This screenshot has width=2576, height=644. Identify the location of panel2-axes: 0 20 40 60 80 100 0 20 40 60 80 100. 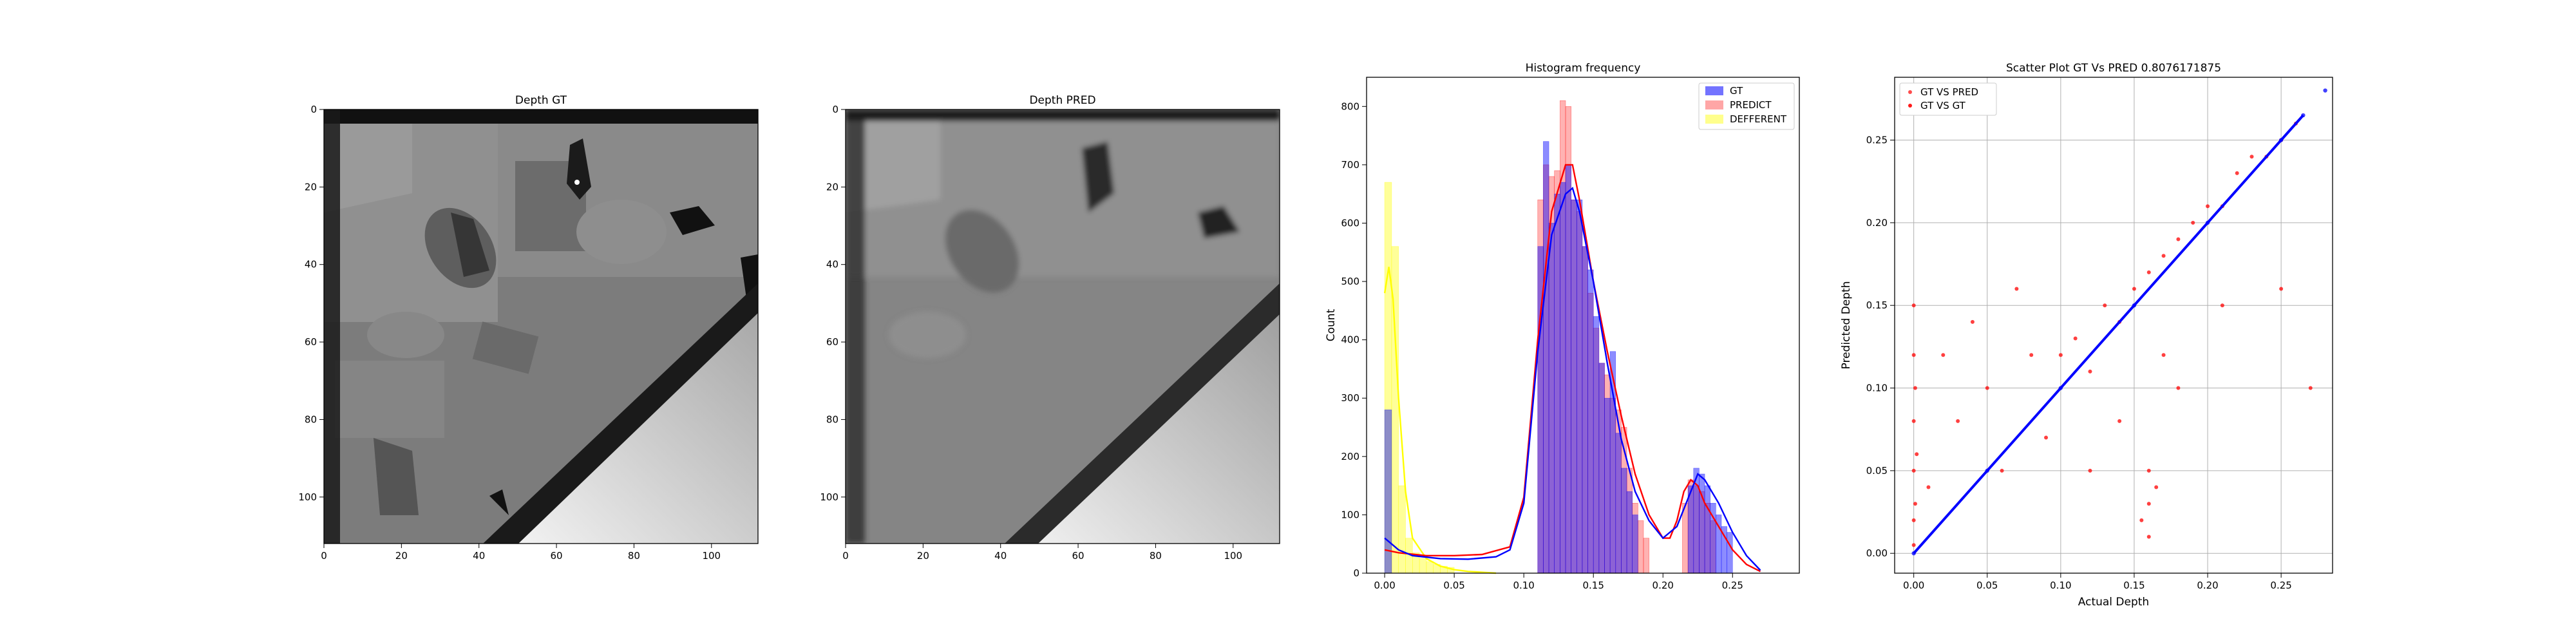
(1031, 333).